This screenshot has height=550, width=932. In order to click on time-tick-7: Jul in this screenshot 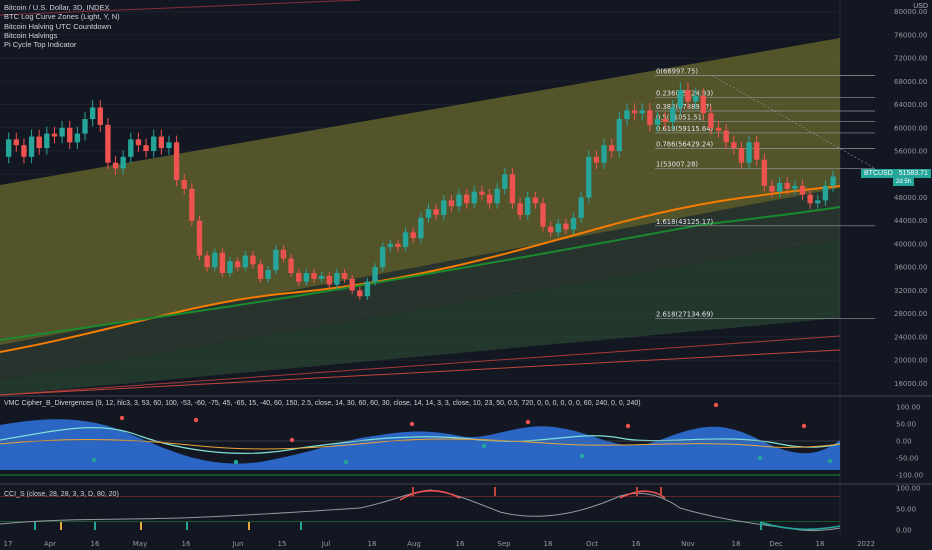, I will do `click(326, 544)`.